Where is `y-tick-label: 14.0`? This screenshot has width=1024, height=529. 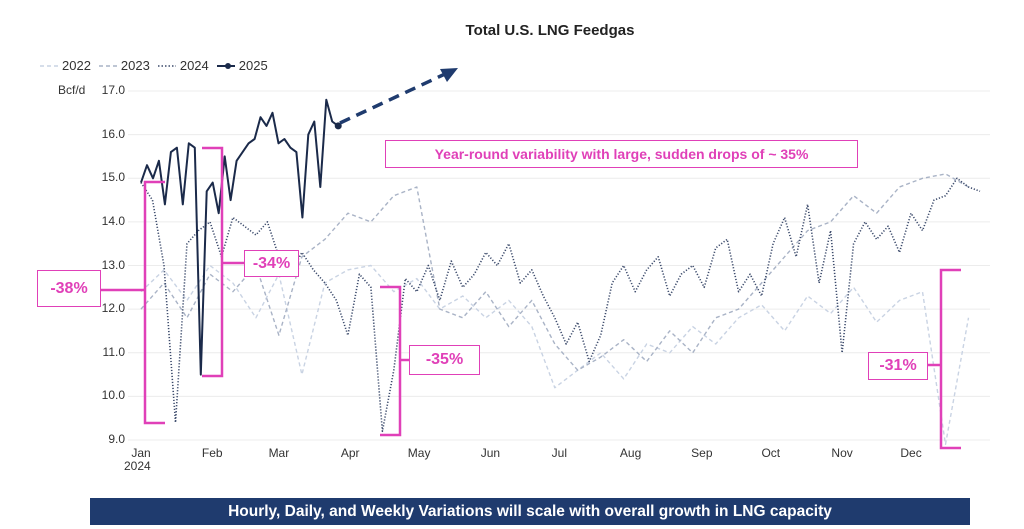 y-tick-label: 14.0 is located at coordinates (113, 220).